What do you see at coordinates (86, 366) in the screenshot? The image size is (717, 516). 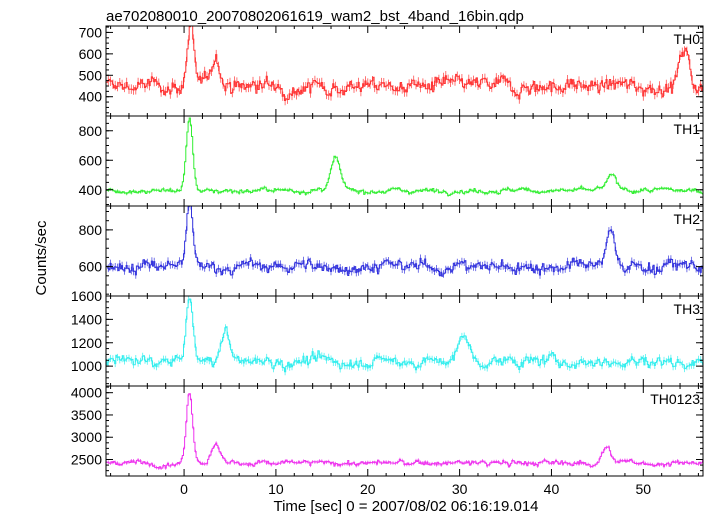 I see `y-tick-label: 1000` at bounding box center [86, 366].